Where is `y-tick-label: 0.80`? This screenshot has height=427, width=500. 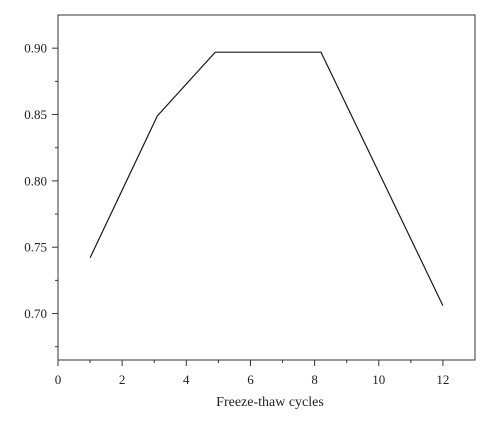
y-tick-label: 0.80 is located at coordinates (35, 180).